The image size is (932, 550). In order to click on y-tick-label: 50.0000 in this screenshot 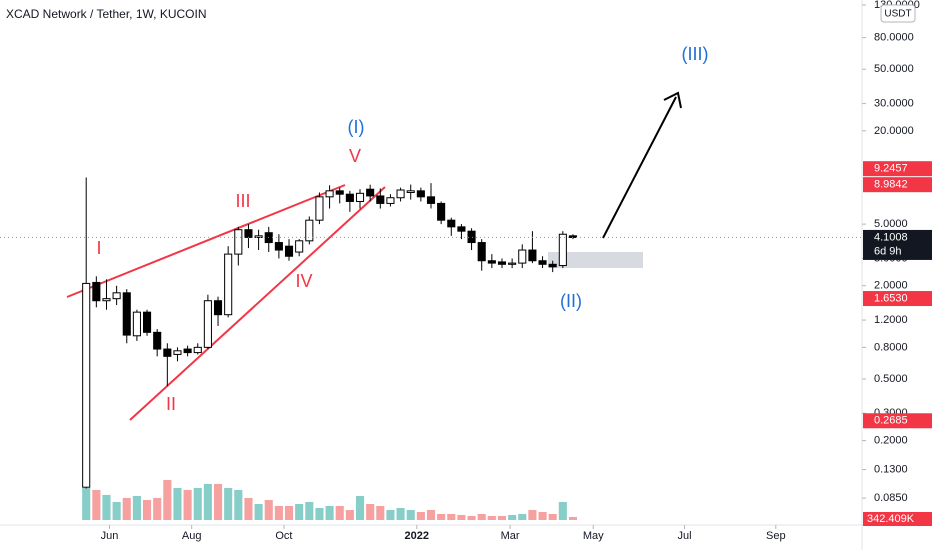, I will do `click(894, 69)`.